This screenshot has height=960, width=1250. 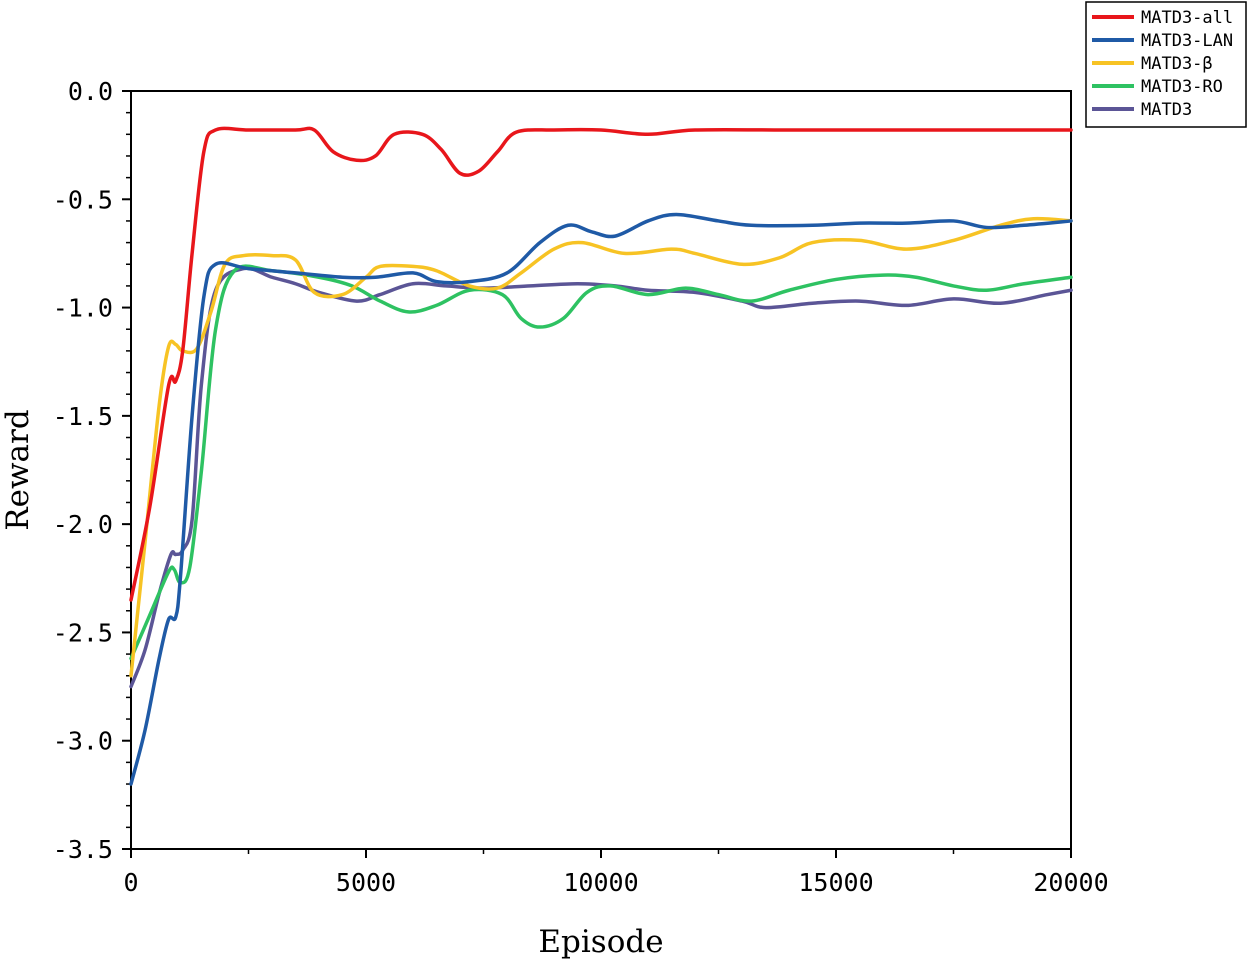 I want to click on x-tick-label: 5000, so click(x=366, y=882).